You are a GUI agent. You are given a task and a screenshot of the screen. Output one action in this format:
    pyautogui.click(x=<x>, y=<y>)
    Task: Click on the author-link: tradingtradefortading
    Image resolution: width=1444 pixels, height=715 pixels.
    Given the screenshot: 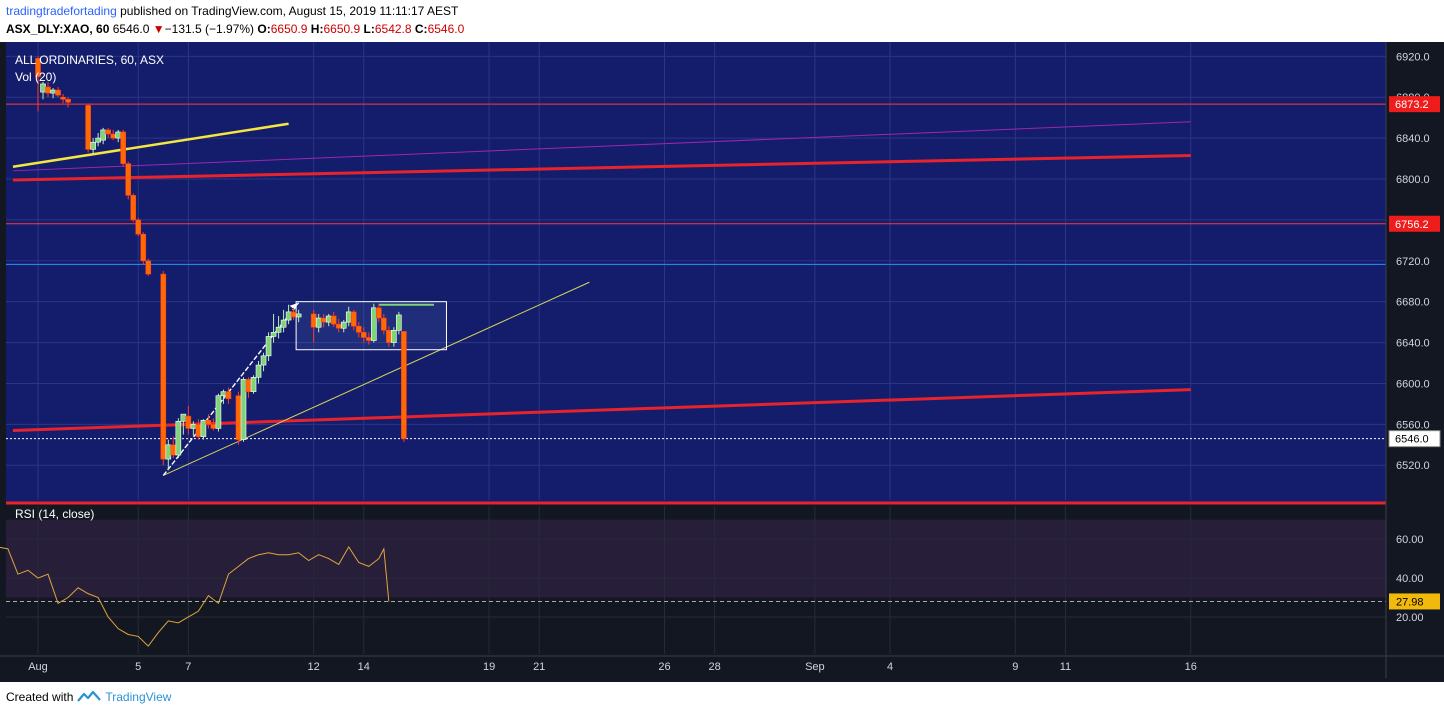 What is the action you would take?
    pyautogui.click(x=61, y=11)
    